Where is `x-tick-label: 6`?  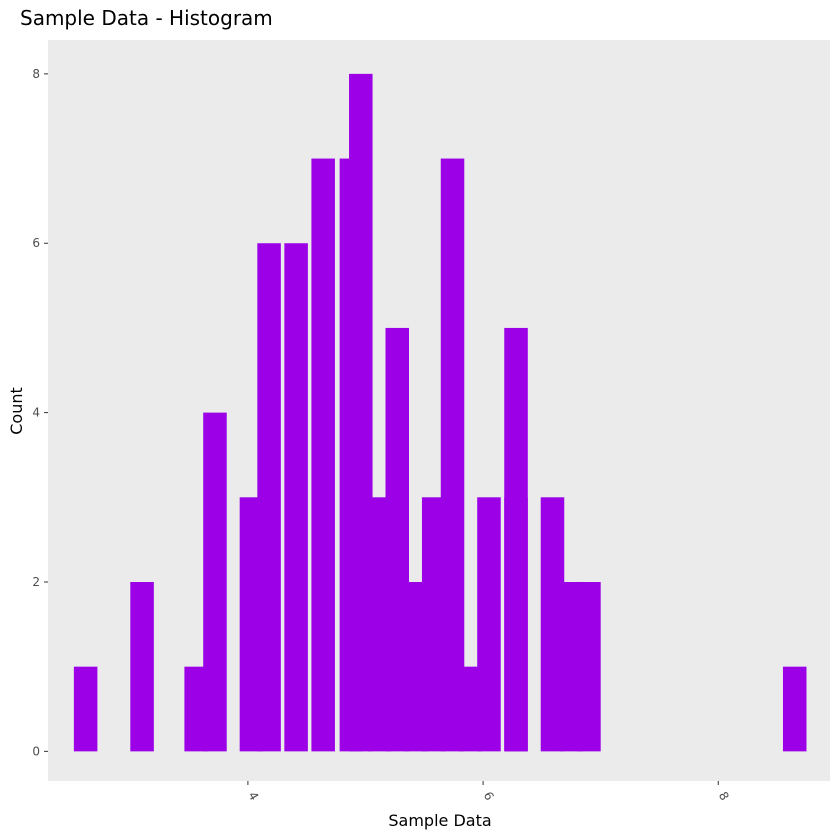
x-tick-label: 6 is located at coordinates (489, 796).